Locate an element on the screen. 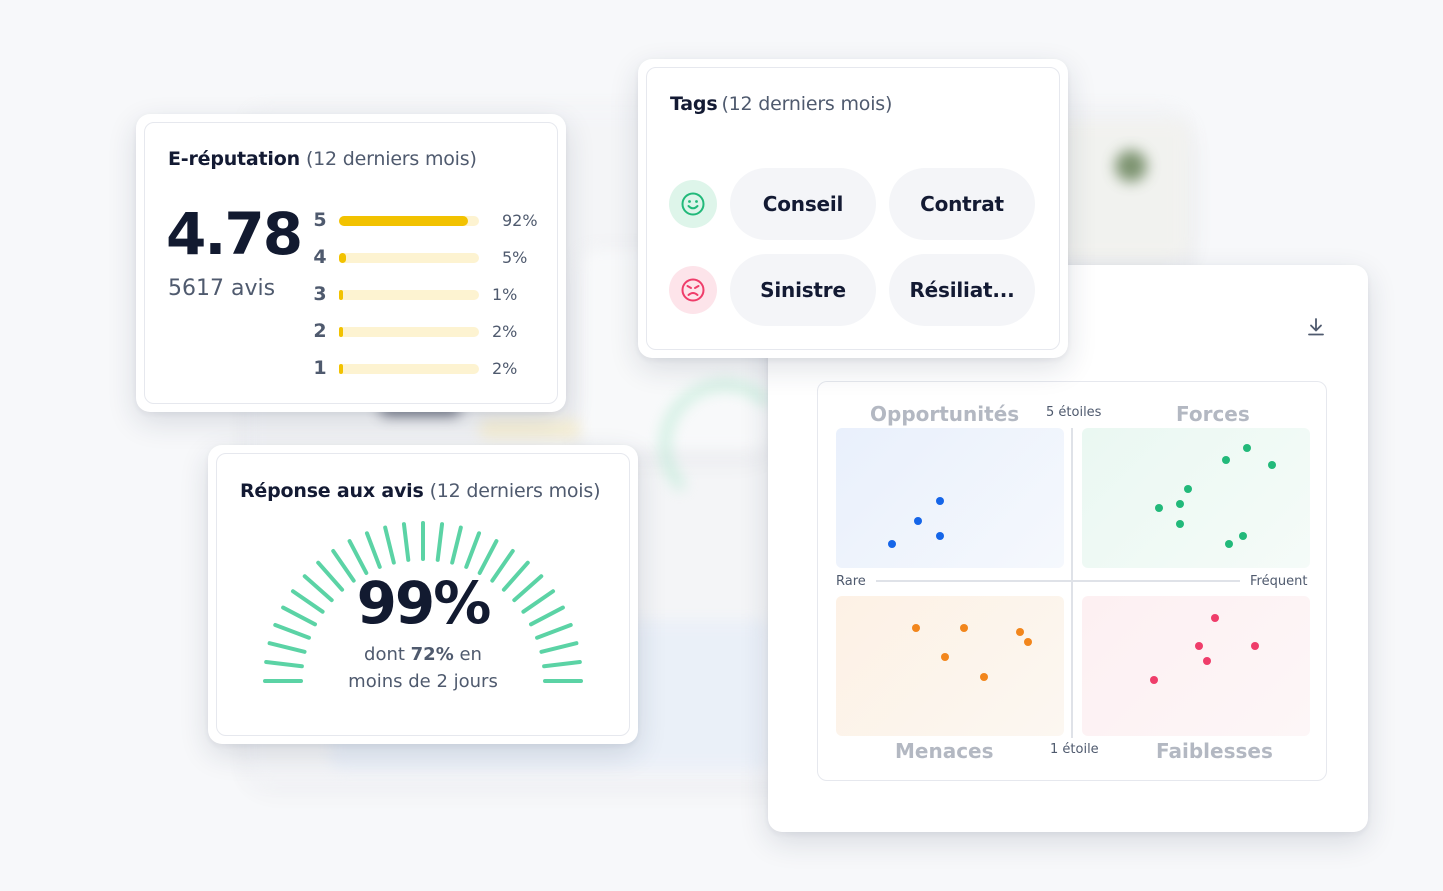 The image size is (1443, 891). reponse-period: (12 derniers mois) is located at coordinates (515, 491).